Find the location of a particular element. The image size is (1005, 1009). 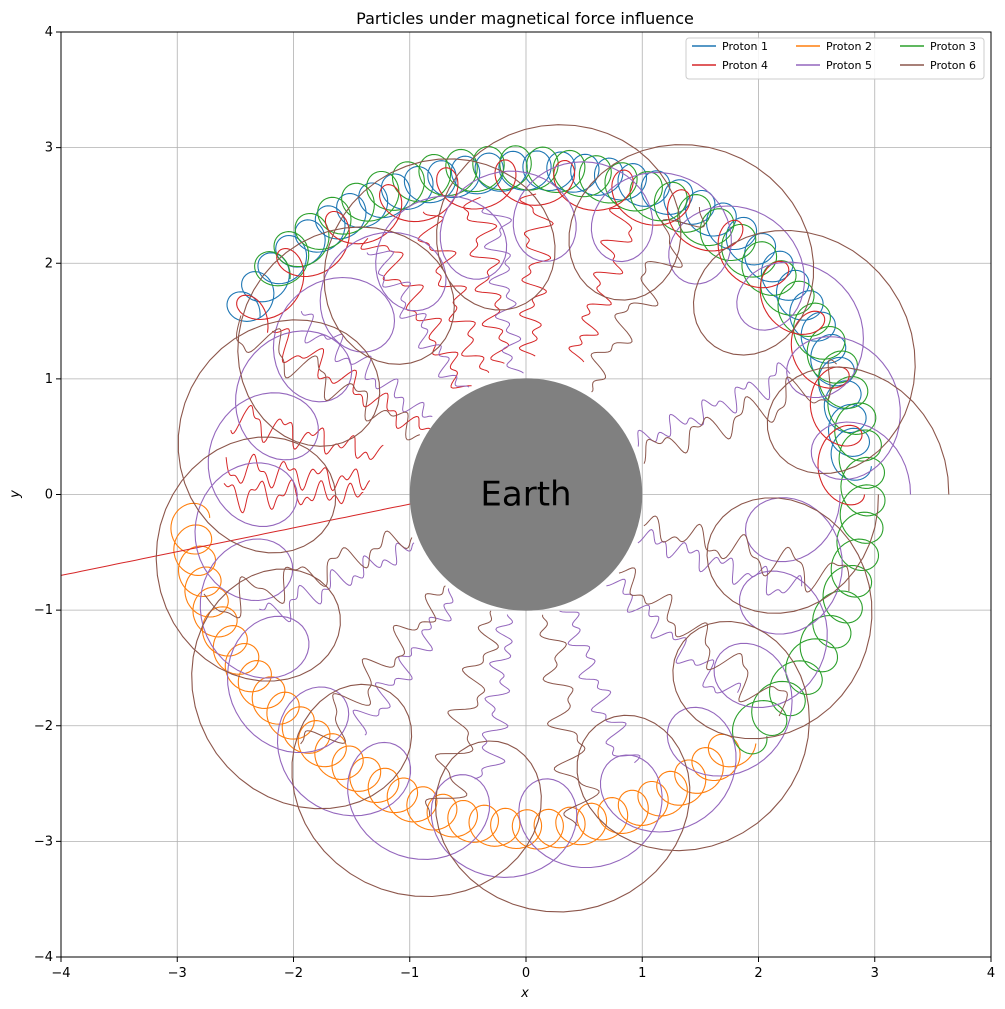

earth-disk is located at coordinates (526, 494).